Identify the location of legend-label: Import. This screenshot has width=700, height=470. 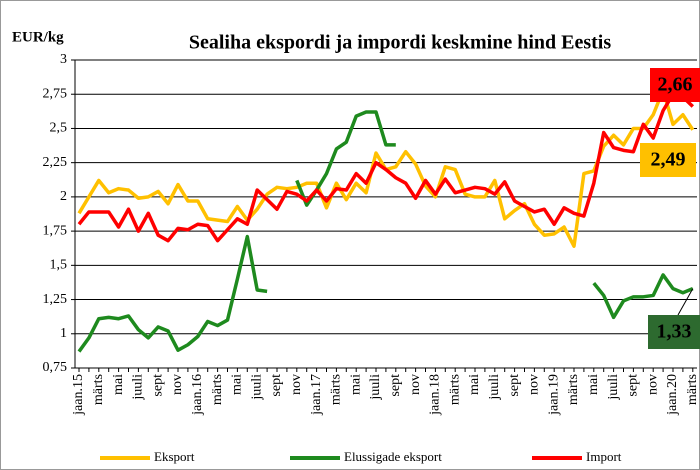
(604, 456).